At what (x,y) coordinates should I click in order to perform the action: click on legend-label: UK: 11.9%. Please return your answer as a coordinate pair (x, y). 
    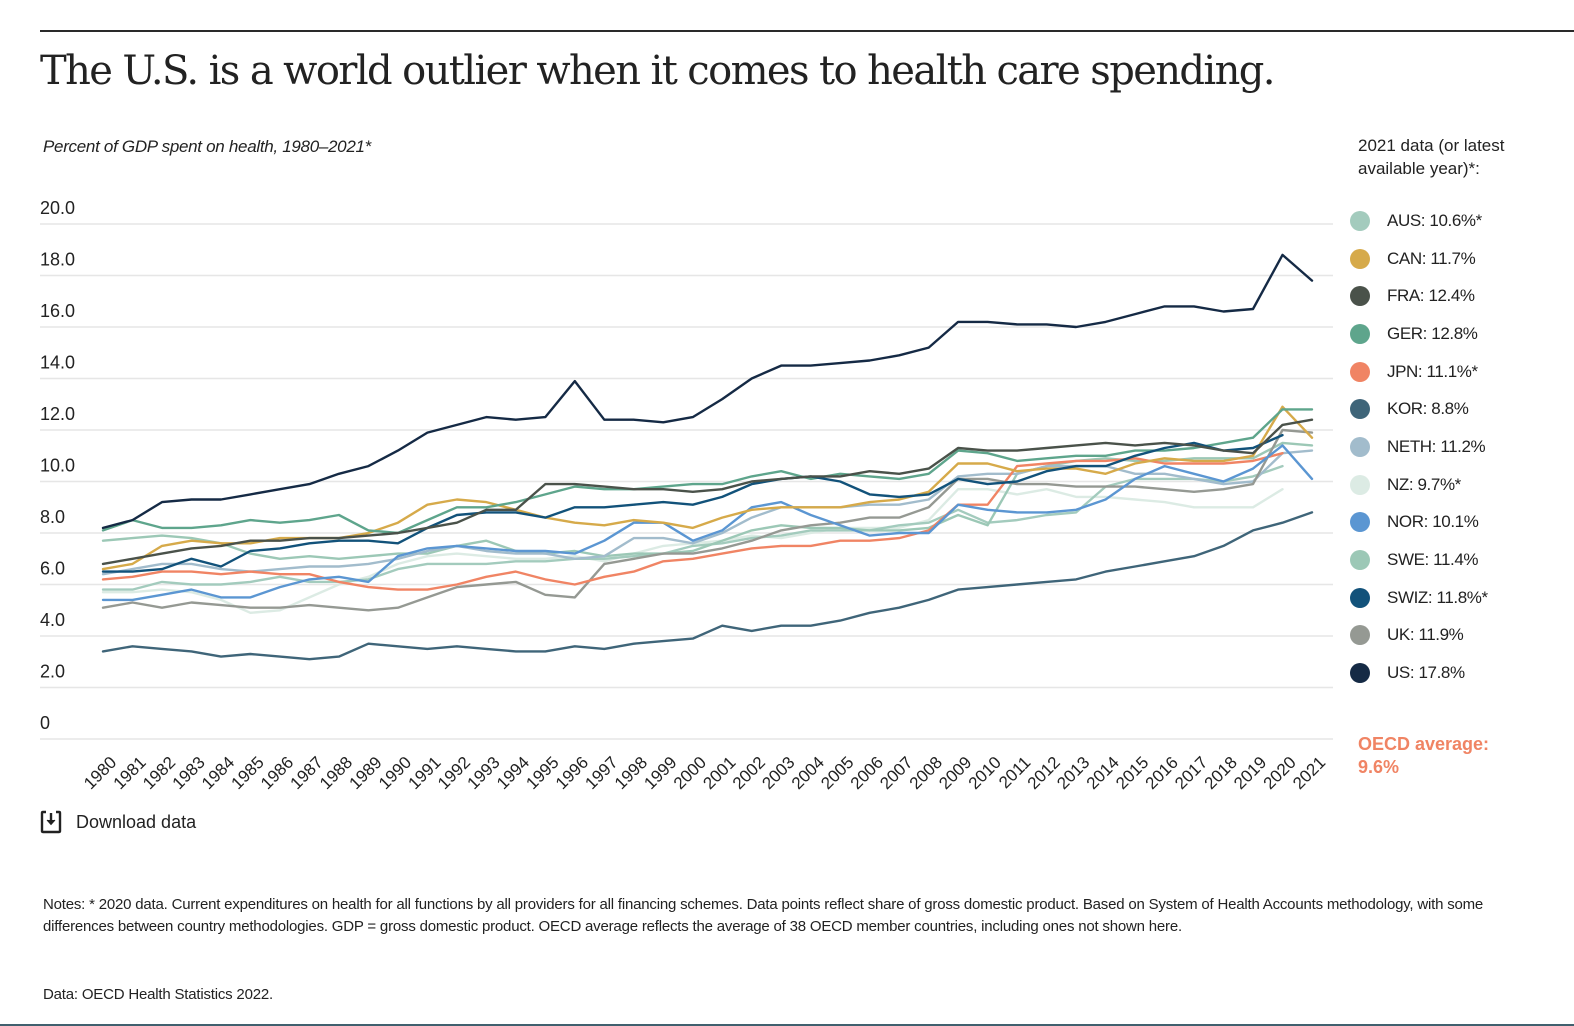
    Looking at the image, I should click on (1425, 635).